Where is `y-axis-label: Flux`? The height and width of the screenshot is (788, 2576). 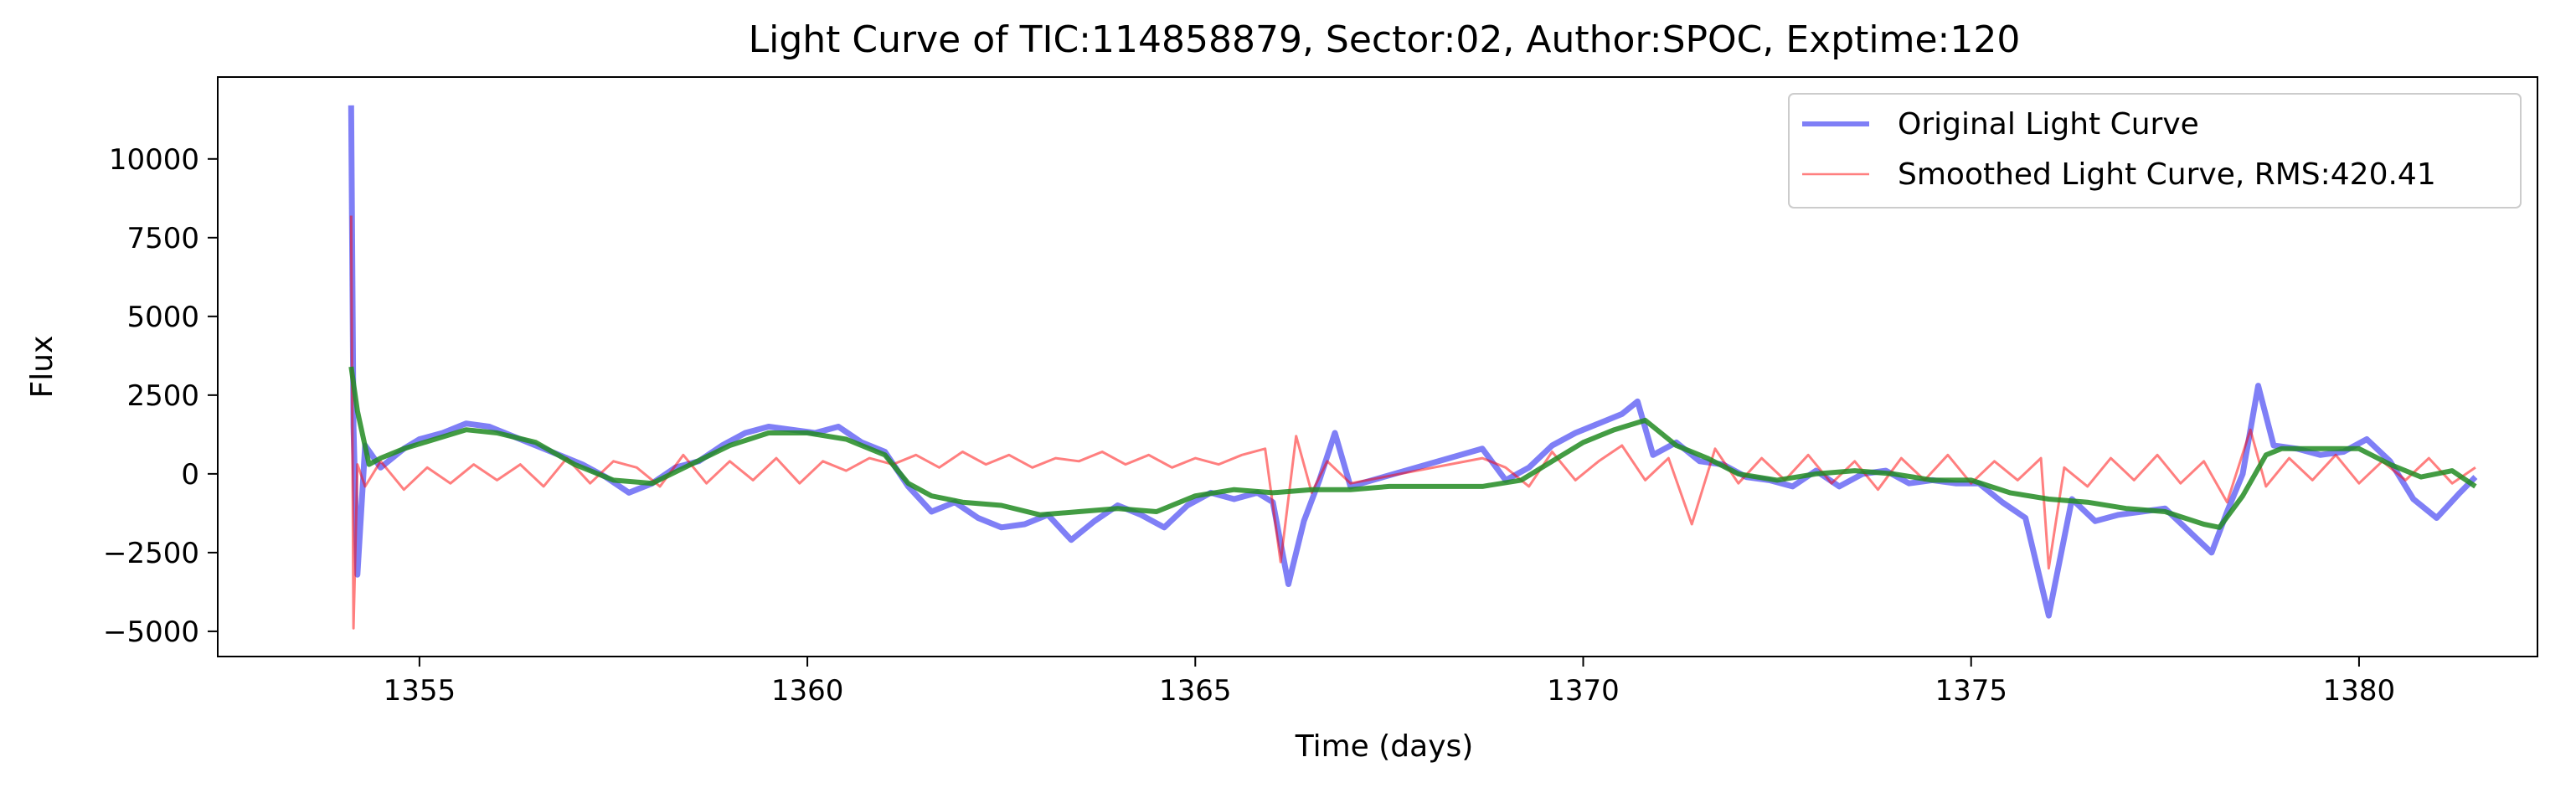
y-axis-label: Flux is located at coordinates (42, 367).